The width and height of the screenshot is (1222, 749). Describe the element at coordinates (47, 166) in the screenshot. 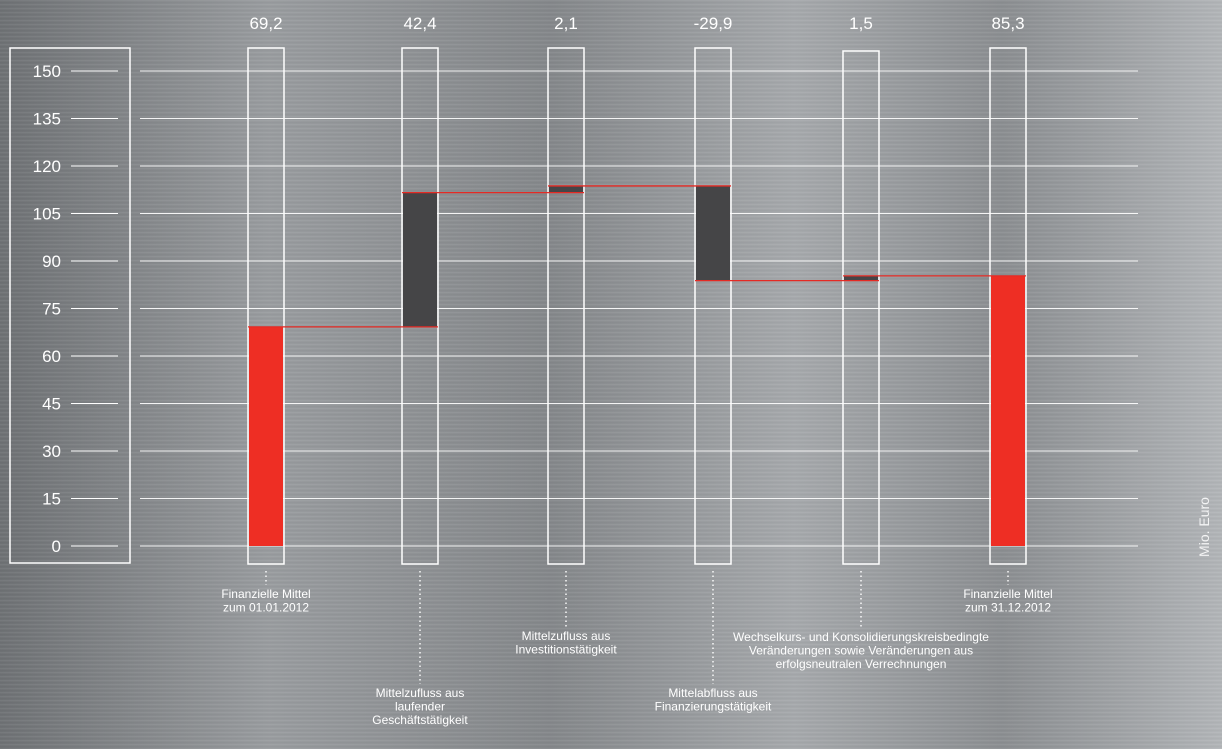

I see `y-tick-label: 120` at that location.